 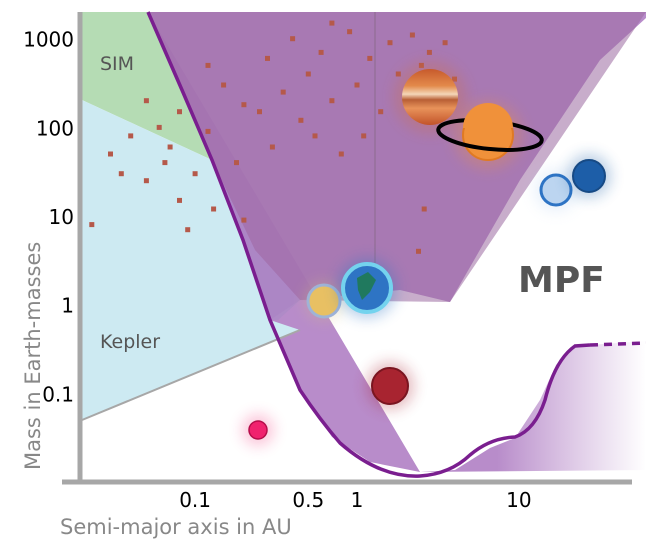 What do you see at coordinates (191, 375) in the screenshot?
I see `kepler-lower-edge` at bounding box center [191, 375].